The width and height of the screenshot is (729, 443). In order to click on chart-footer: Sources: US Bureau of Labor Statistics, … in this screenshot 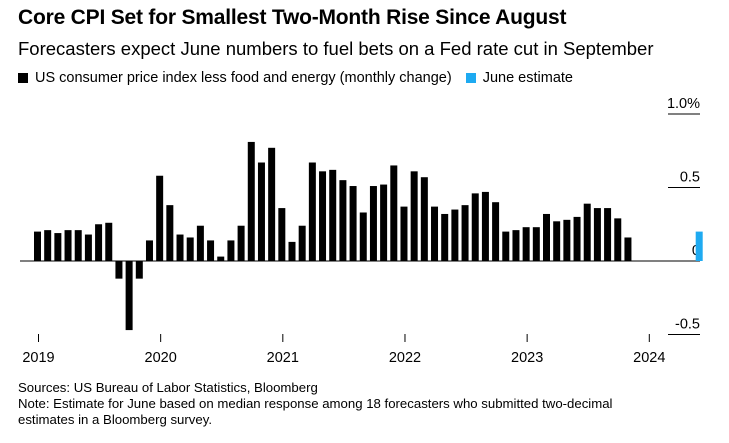, I will do `click(315, 404)`.